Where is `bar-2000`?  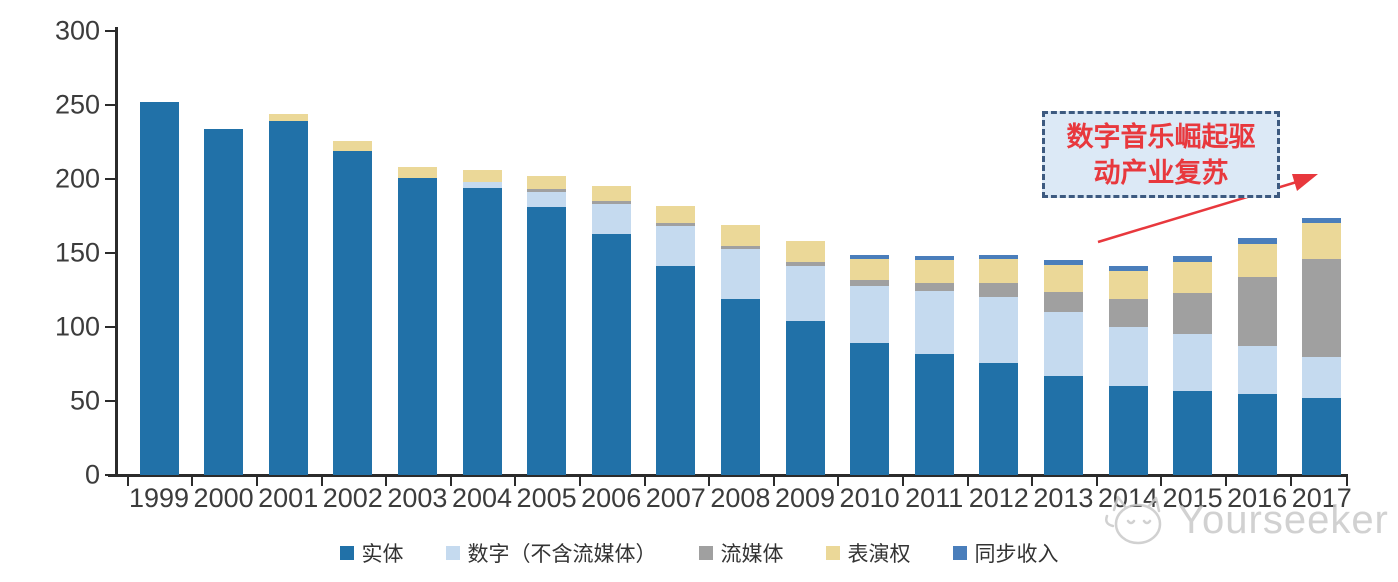 bar-2000 is located at coordinates (224, 301).